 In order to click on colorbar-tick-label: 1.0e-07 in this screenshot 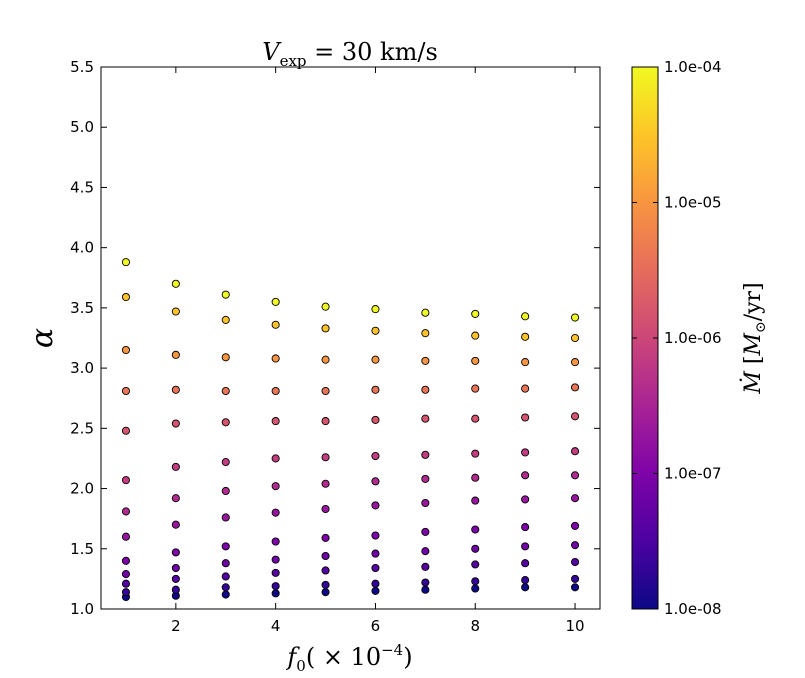, I will do `click(693, 474)`.